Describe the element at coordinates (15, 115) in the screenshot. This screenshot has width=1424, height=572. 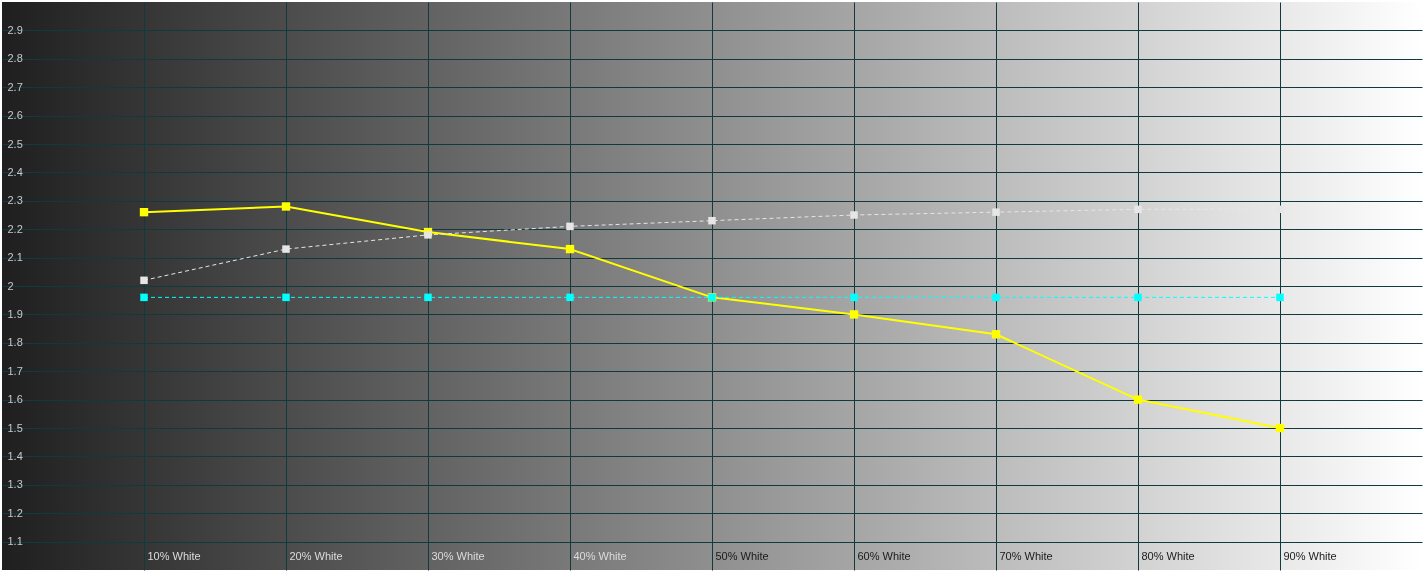
I see `y-tick-label: 2.6` at that location.